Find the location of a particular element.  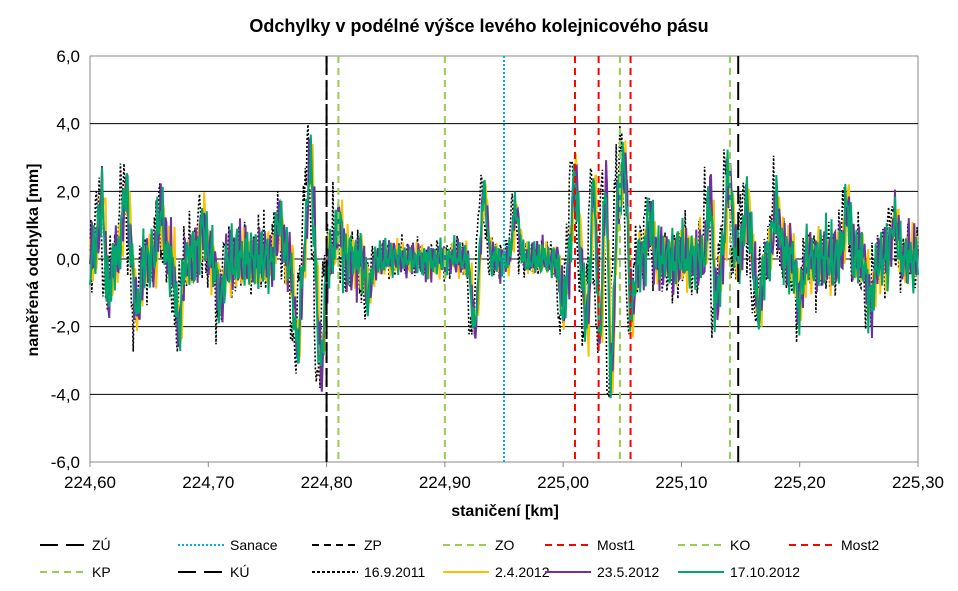

x-tick-label: 225,20 is located at coordinates (800, 482).